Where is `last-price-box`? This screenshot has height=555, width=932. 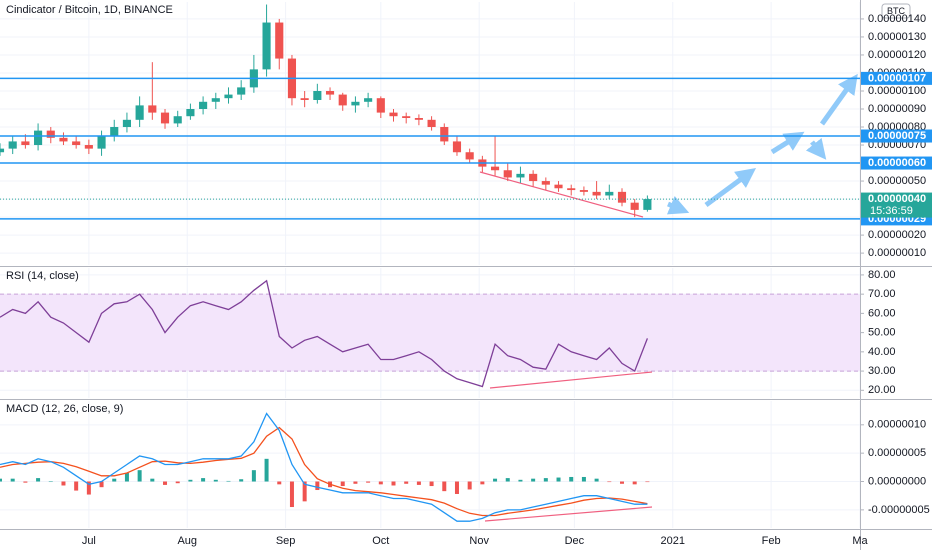 last-price-box is located at coordinates (896, 205).